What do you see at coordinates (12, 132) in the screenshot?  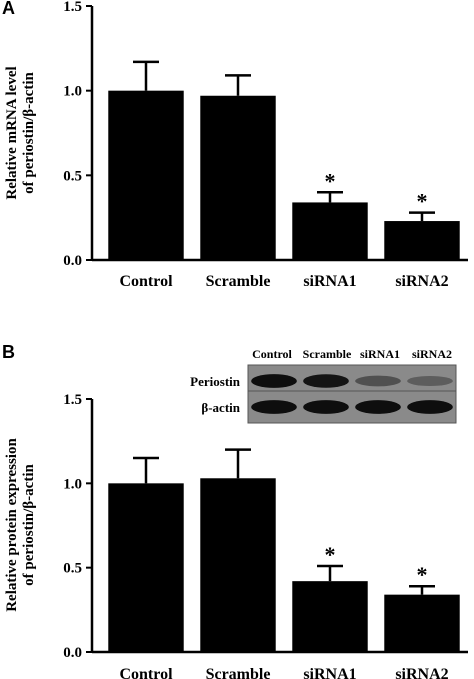 I see `y-axis-label-line: Relative mRNA level` at bounding box center [12, 132].